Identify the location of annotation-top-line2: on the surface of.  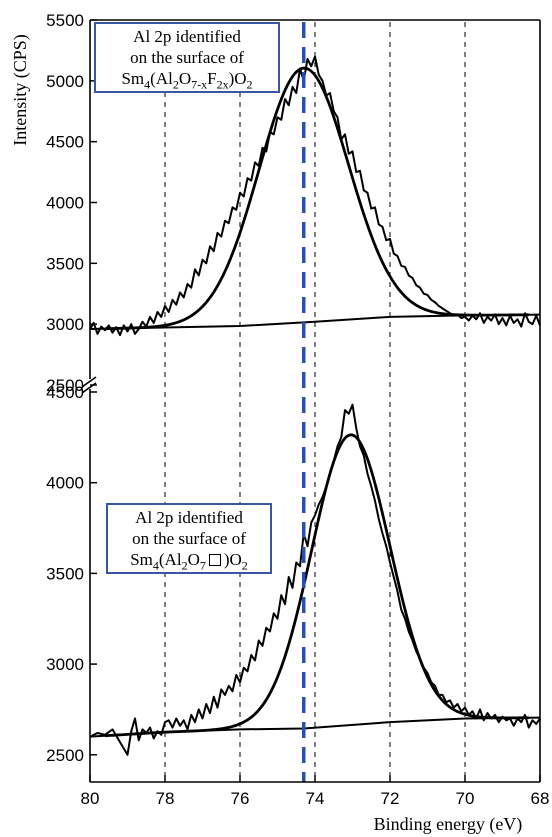
(187, 57).